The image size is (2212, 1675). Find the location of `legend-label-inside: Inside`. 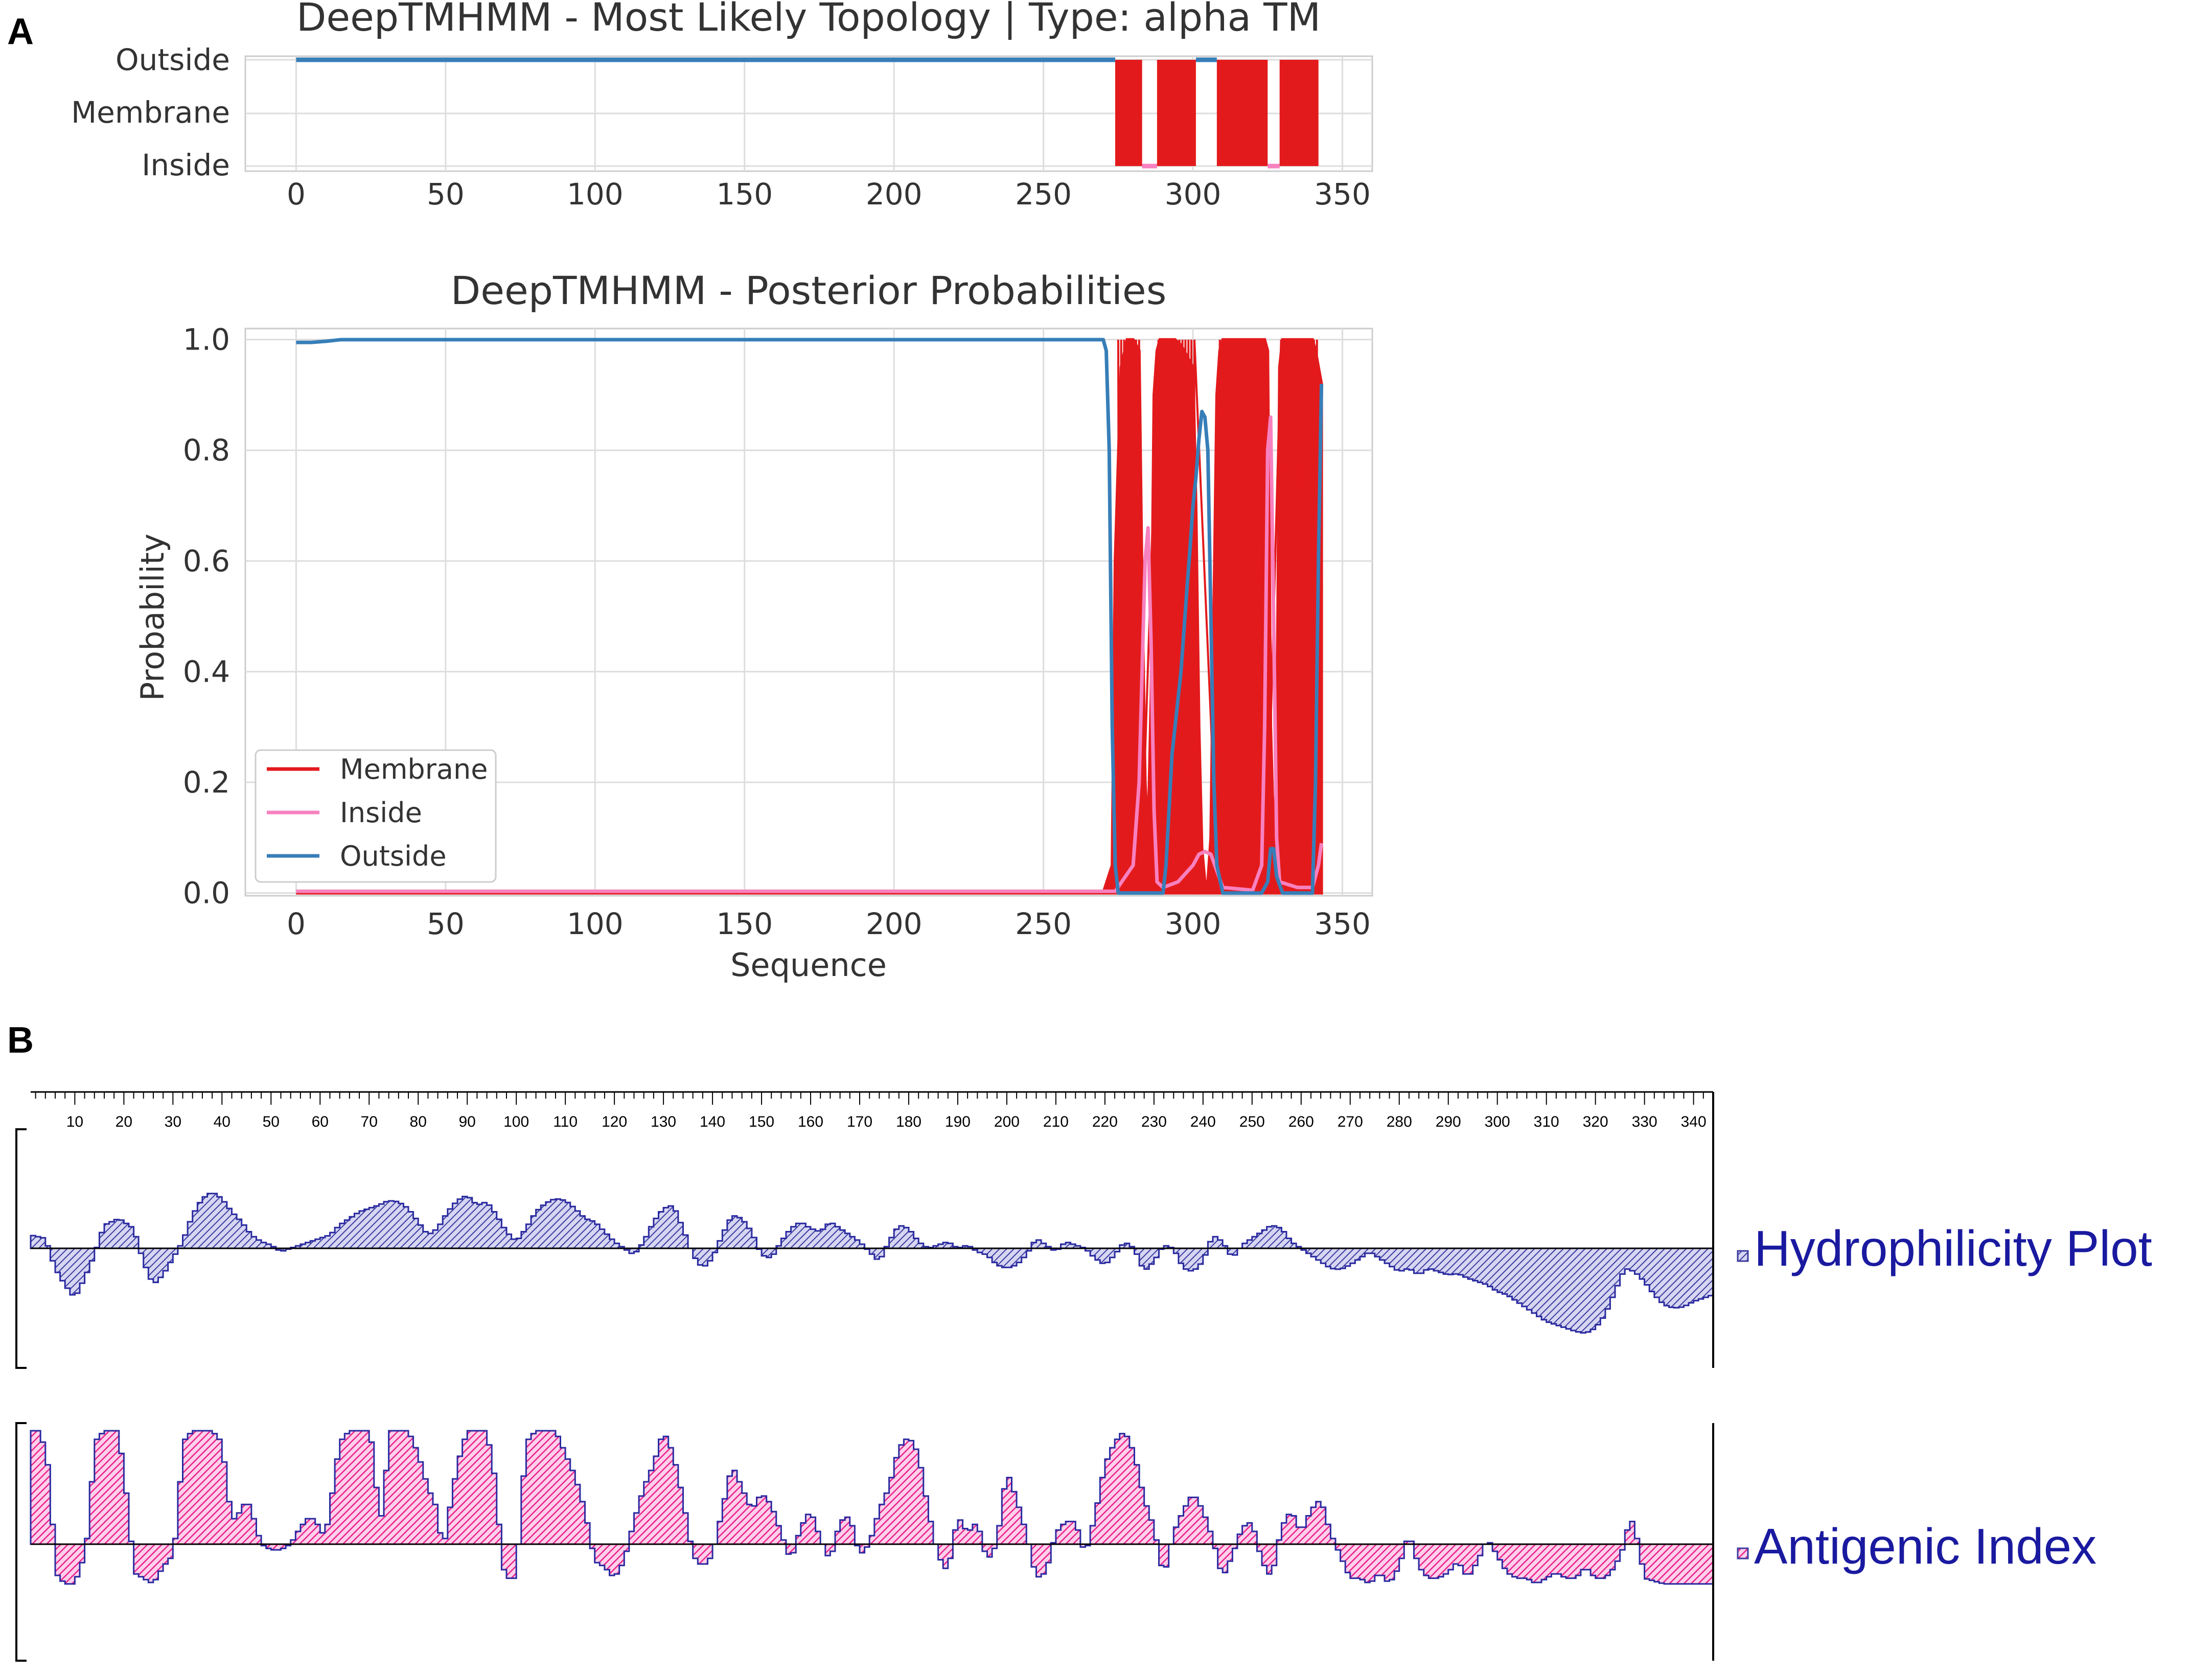

legend-label-inside: Inside is located at coordinates (381, 813).